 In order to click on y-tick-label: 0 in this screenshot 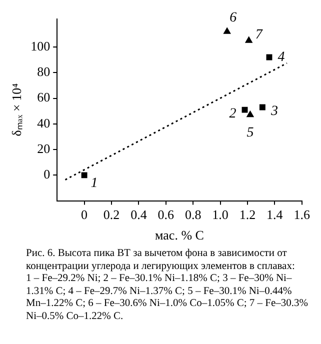, I will do `click(47, 174)`.